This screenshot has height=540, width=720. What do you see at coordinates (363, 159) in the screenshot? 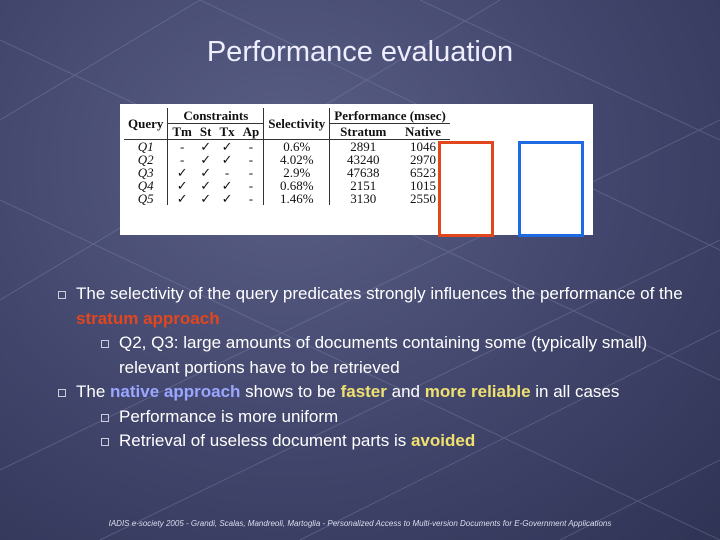
I see `table-cell: 43240` at bounding box center [363, 159].